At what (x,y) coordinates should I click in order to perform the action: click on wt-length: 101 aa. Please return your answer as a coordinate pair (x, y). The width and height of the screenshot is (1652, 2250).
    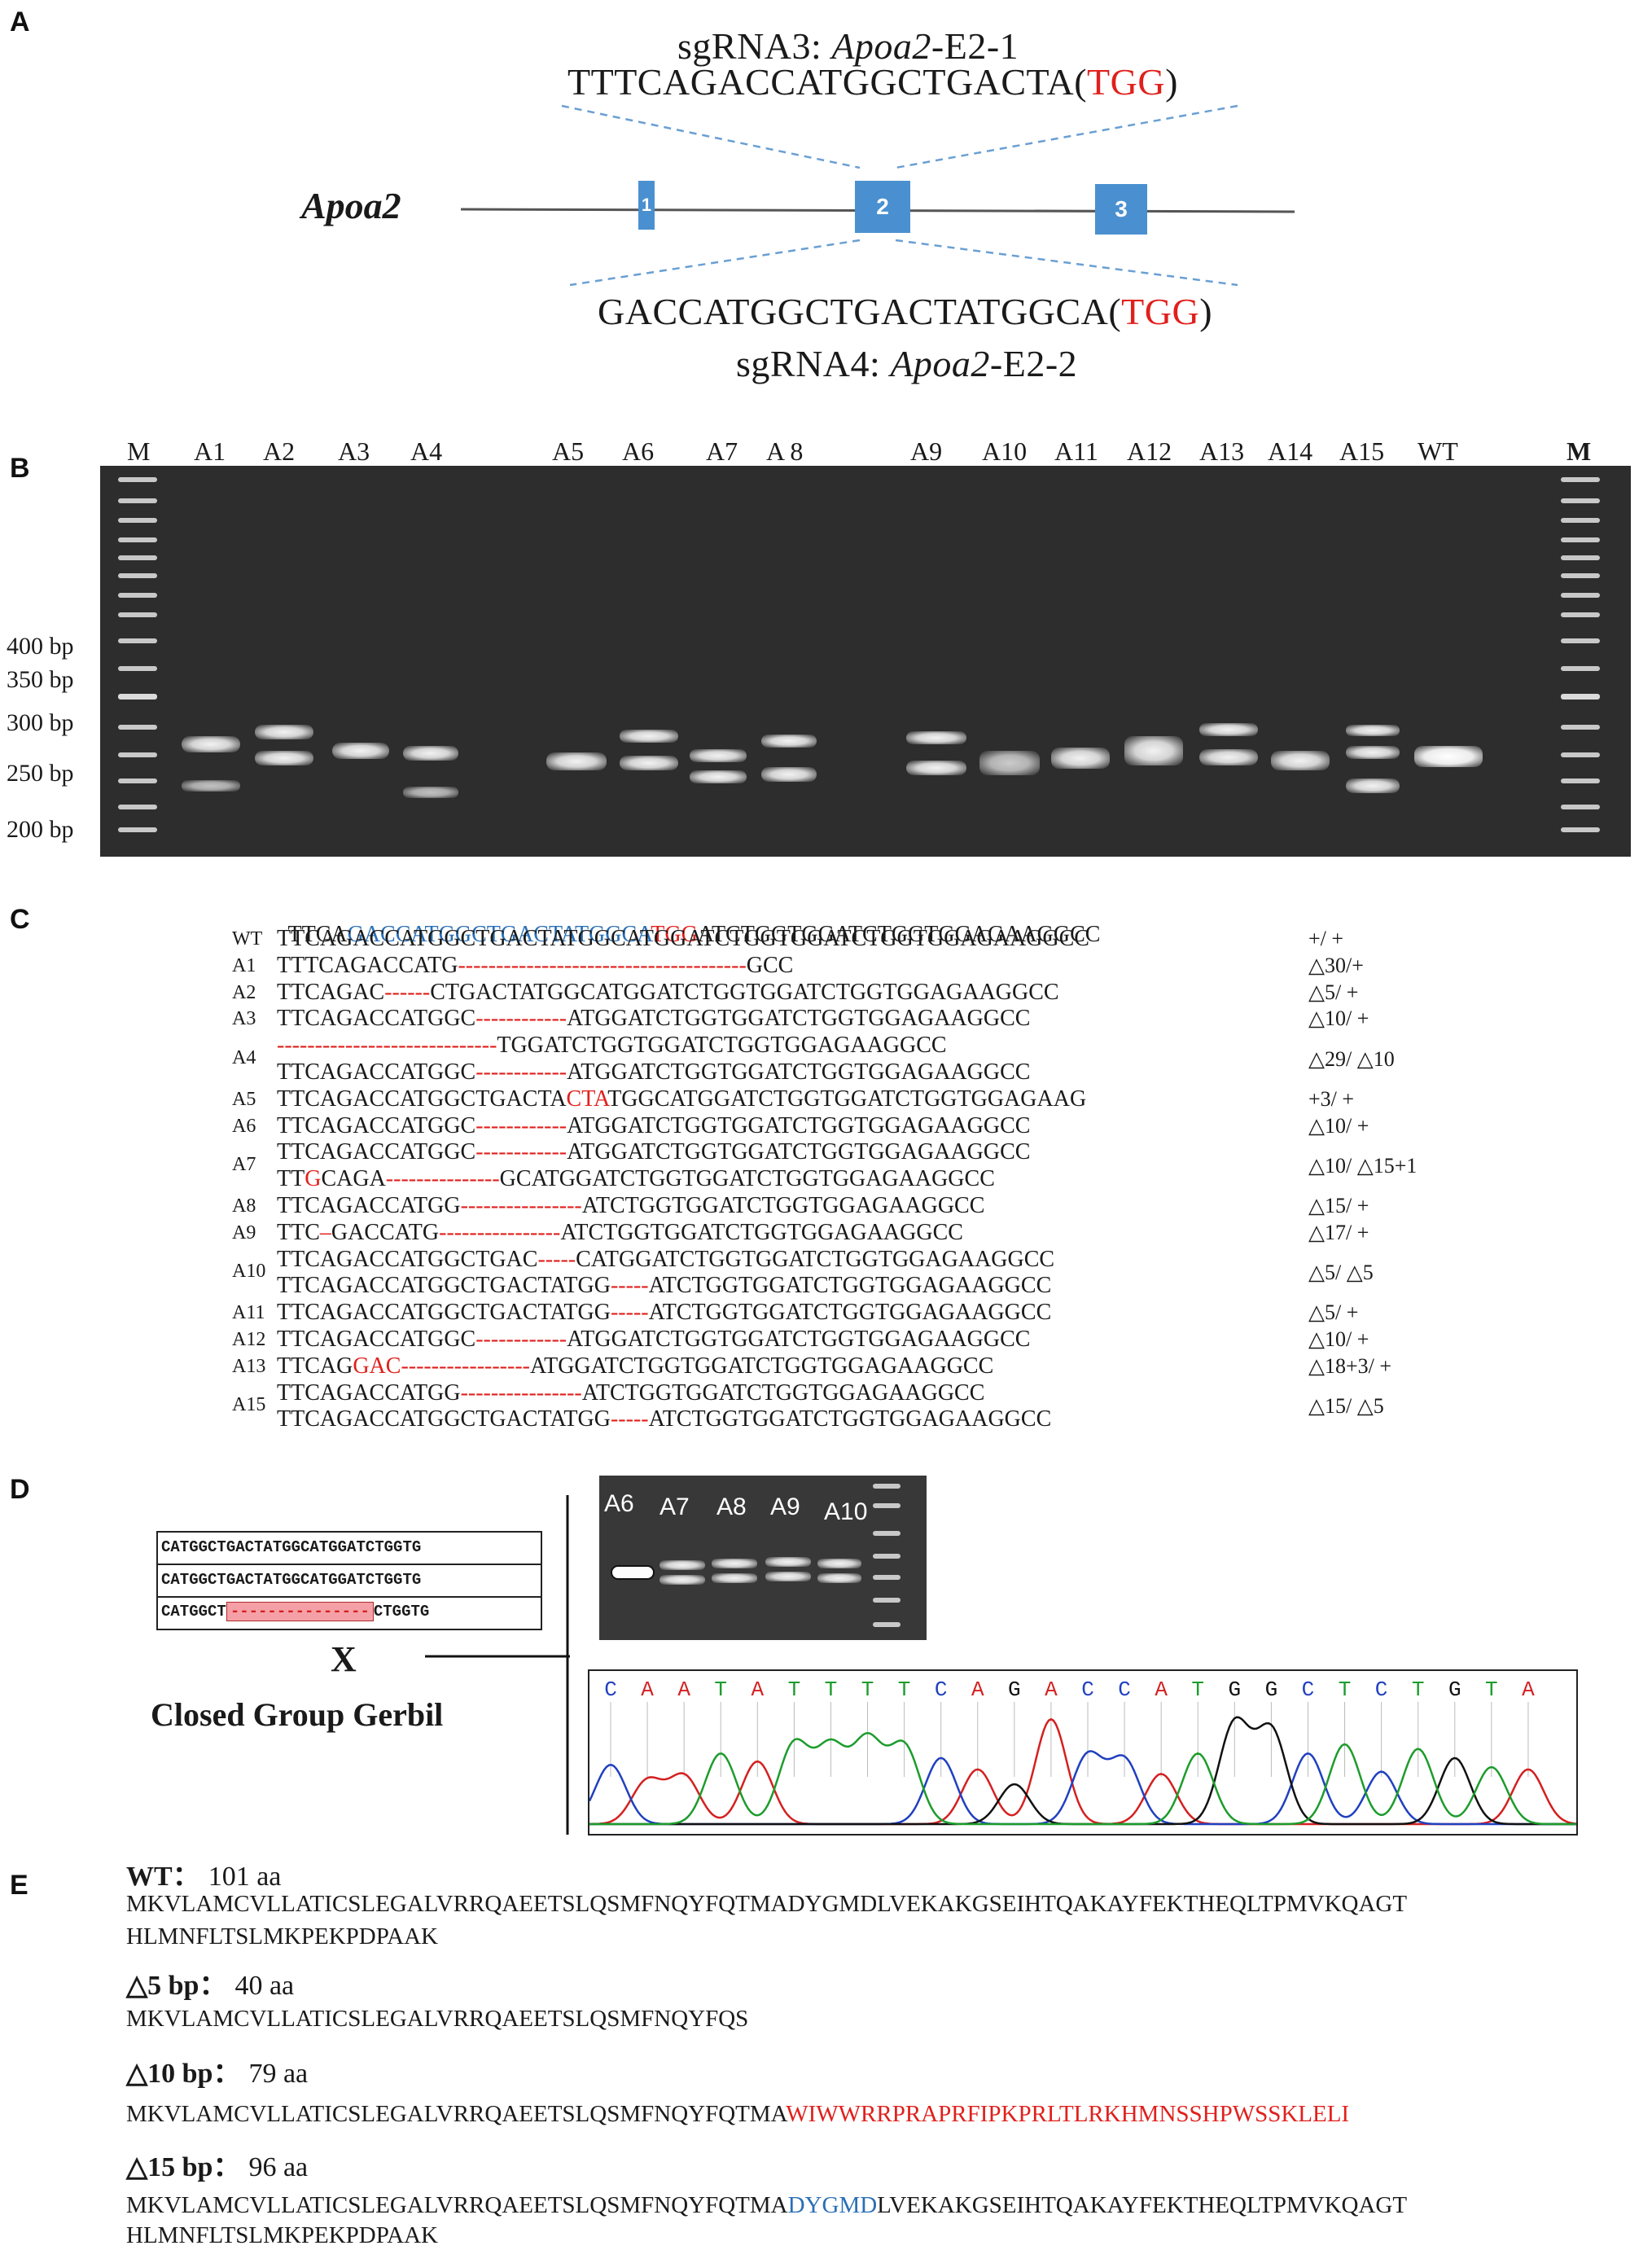
    Looking at the image, I should click on (245, 1877).